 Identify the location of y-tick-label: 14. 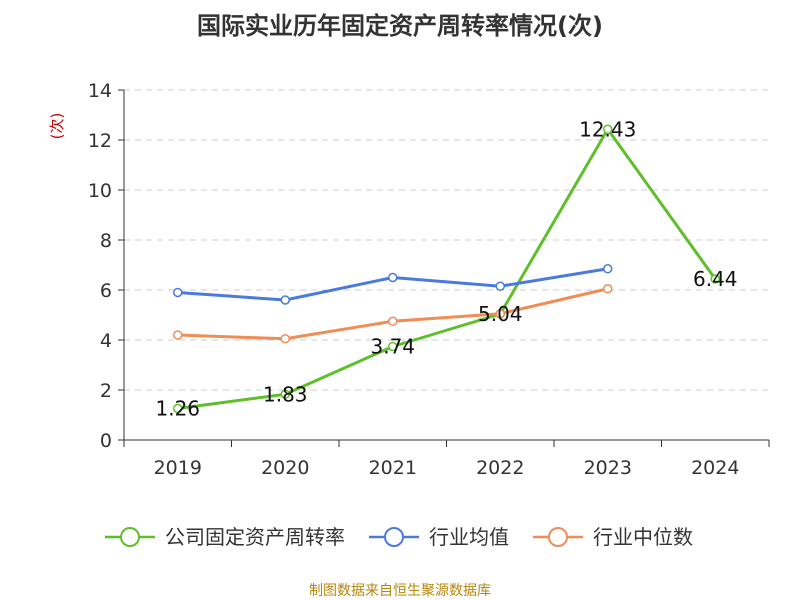
(100, 91).